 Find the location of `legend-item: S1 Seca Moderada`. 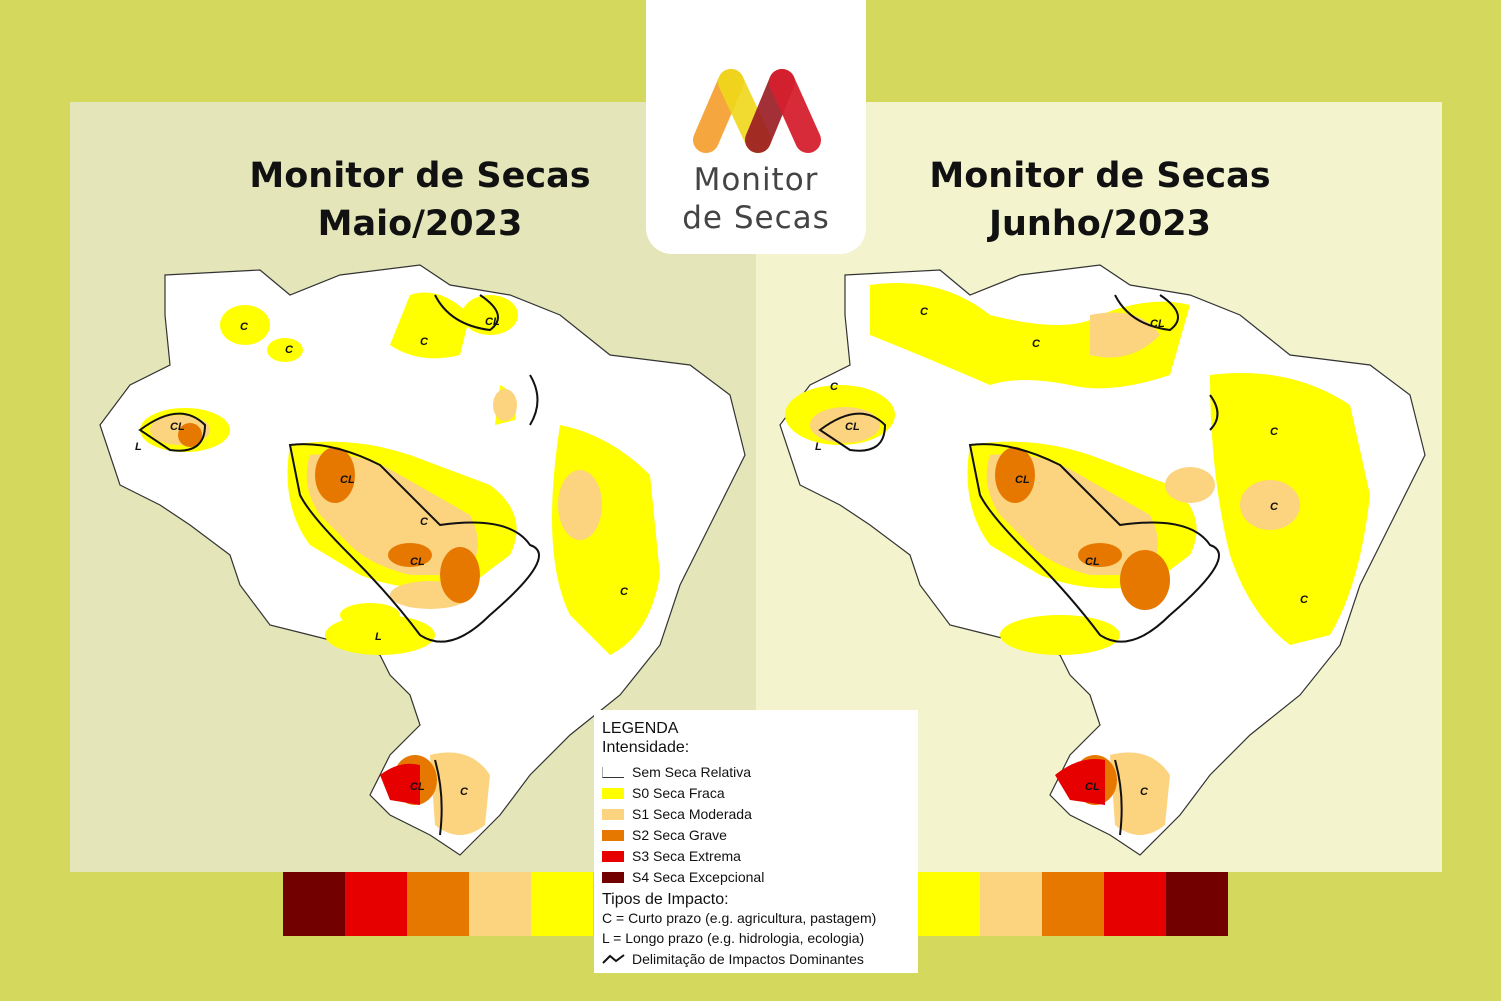

legend-item: S1 Seca Moderada is located at coordinates (677, 814).